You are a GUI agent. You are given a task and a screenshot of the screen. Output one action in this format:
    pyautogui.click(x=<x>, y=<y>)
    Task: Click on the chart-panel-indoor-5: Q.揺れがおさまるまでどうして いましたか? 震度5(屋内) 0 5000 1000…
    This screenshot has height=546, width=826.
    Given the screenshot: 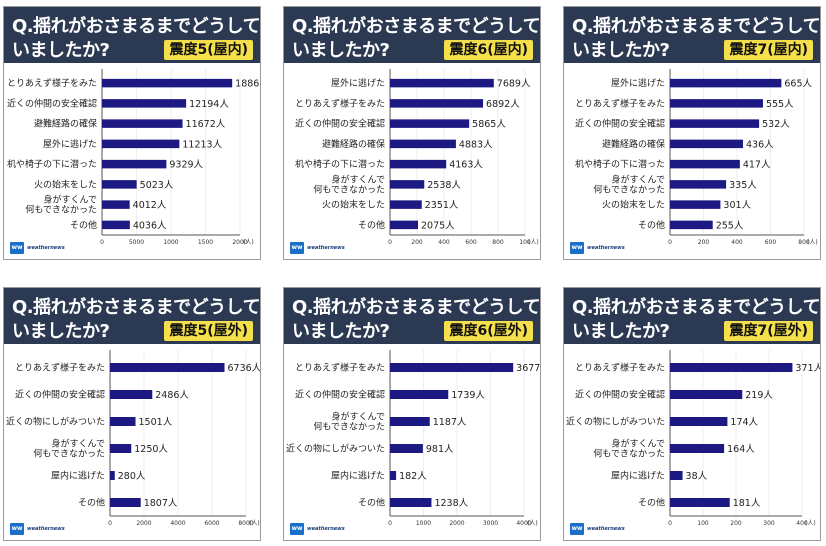 What is the action you would take?
    pyautogui.click(x=132, y=133)
    